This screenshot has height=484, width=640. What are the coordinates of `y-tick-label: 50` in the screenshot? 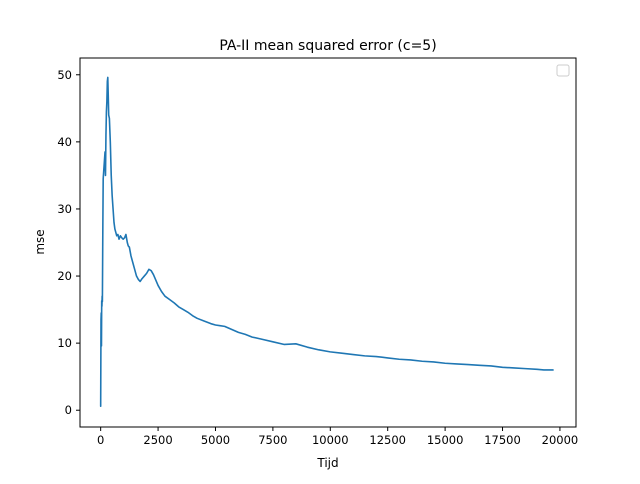 It's located at (64, 75).